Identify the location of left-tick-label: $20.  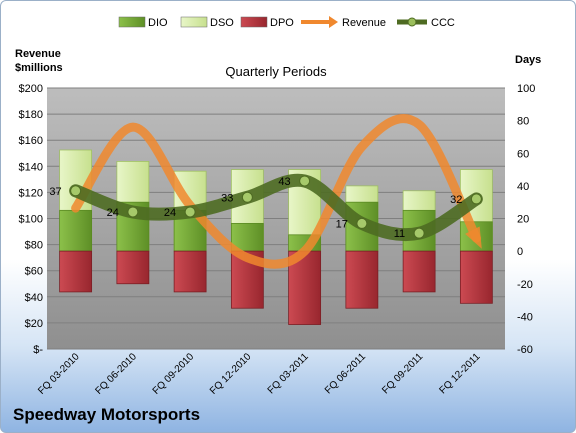
(34, 324).